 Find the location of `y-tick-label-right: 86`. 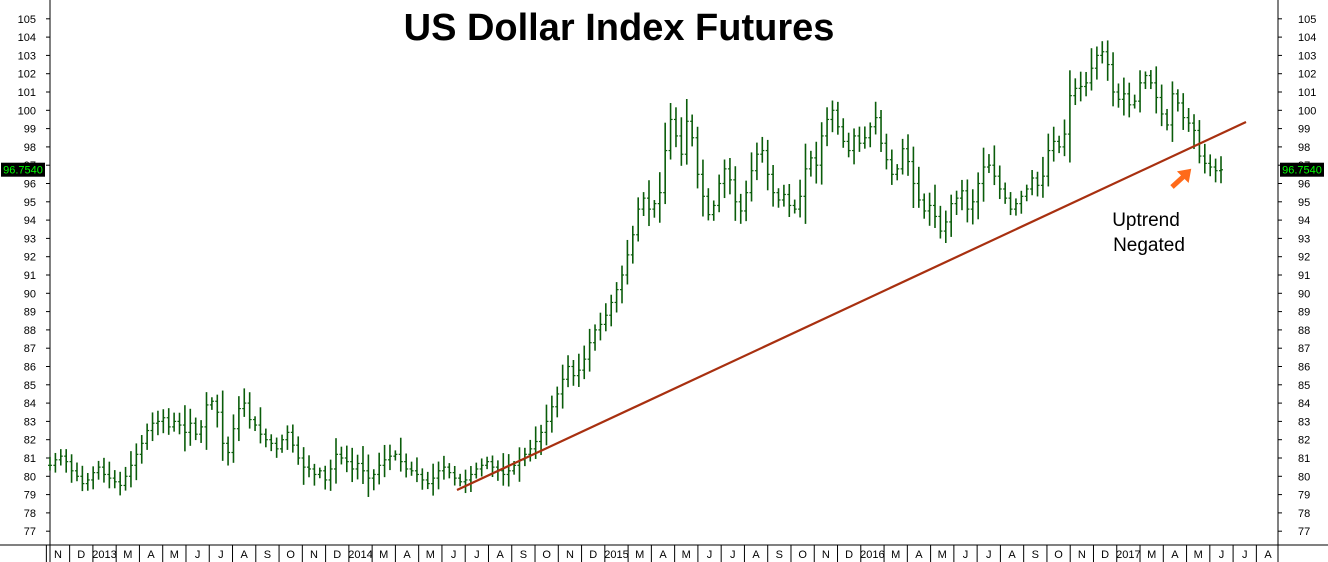

y-tick-label-right: 86 is located at coordinates (1304, 367).